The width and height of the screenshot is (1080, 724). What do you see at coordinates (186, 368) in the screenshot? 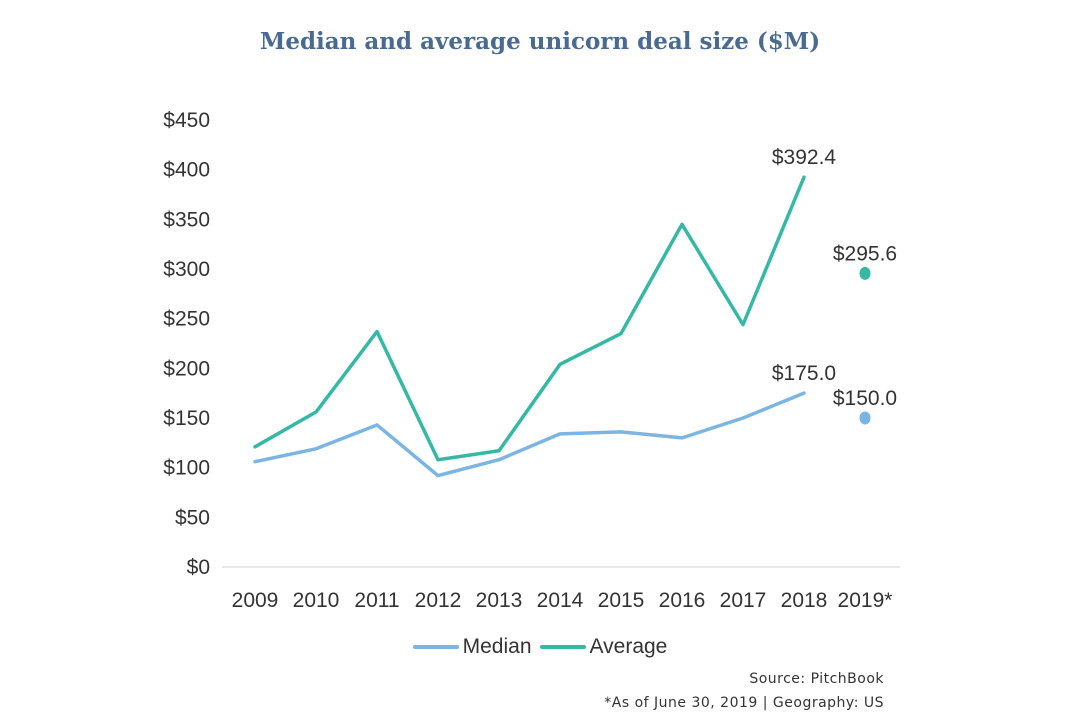
I see `y-tick-label: $200` at bounding box center [186, 368].